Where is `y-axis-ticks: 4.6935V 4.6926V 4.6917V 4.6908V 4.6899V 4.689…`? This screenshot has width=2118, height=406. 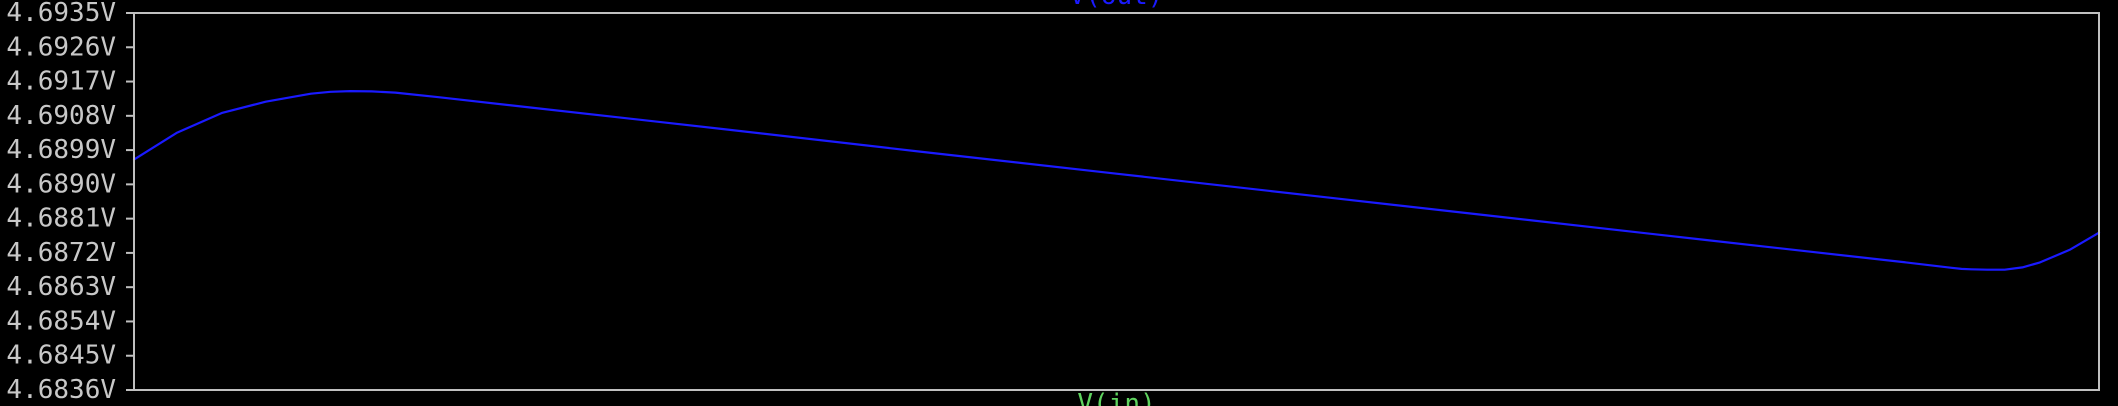
y-axis-ticks: 4.6935V 4.6926V 4.6917V 4.6908V 4.6899V 4.689… is located at coordinates (70, 202).